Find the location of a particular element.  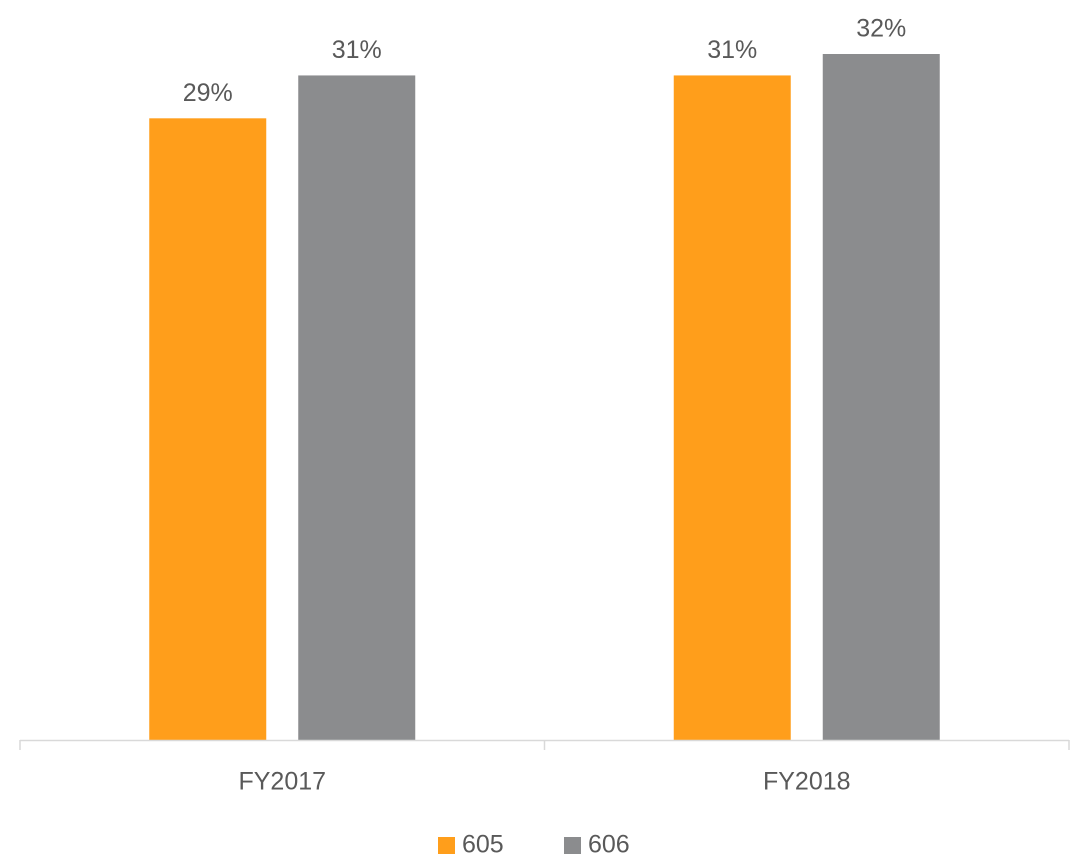

x-tick-label: FY2017 is located at coordinates (282, 782).